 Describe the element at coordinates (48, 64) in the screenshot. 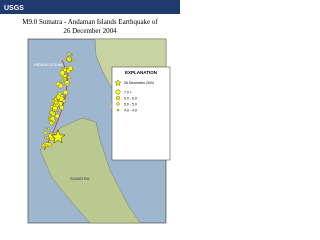

I see `map-label: INDIAN OCEAN` at that location.